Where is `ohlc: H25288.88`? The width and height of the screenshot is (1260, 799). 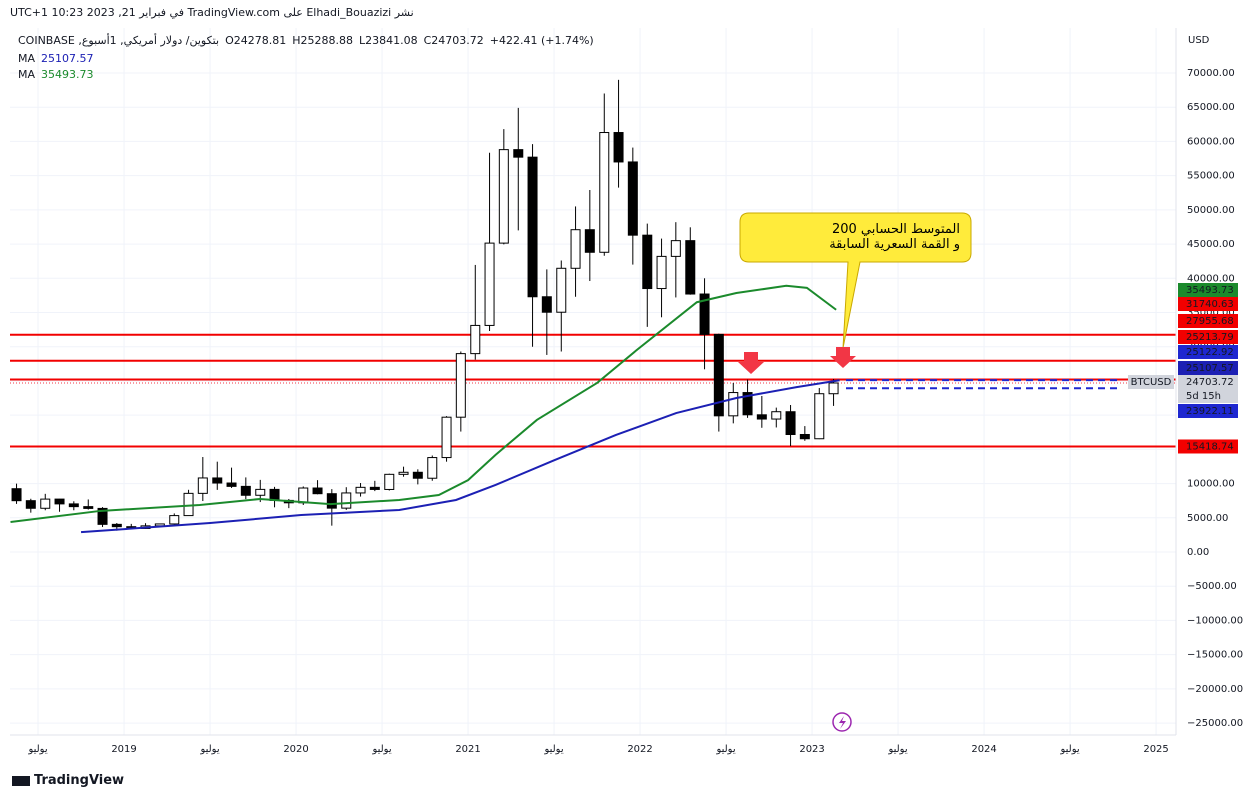
ohlc: H25288.88 is located at coordinates (322, 40).